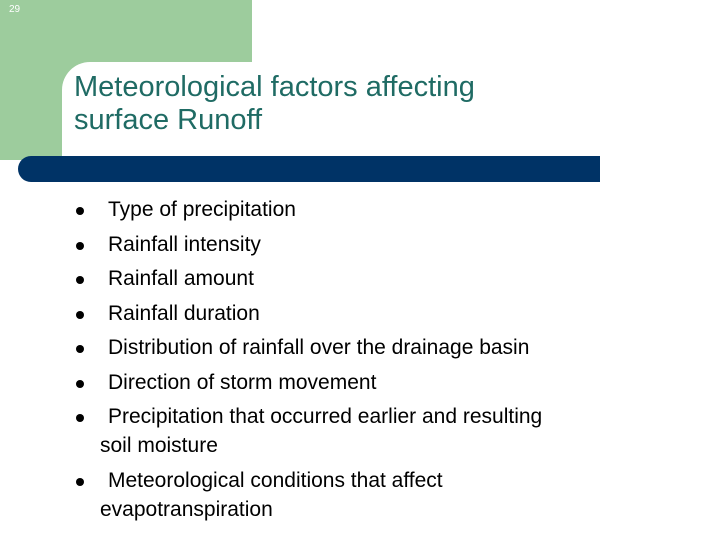  Describe the element at coordinates (374, 209) in the screenshot. I see `bullet-item: Type of precipitation` at that location.